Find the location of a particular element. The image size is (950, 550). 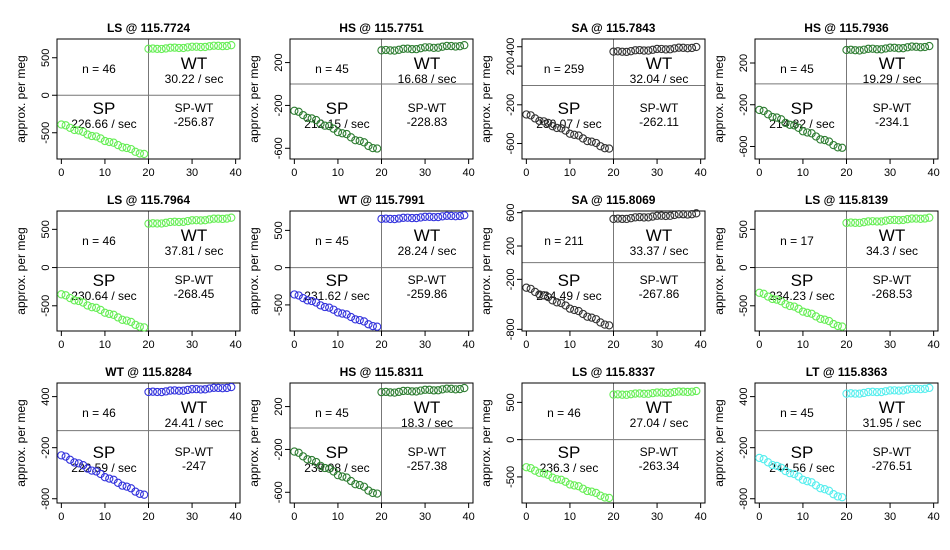

diff-value: -259.86 is located at coordinates (427, 294).